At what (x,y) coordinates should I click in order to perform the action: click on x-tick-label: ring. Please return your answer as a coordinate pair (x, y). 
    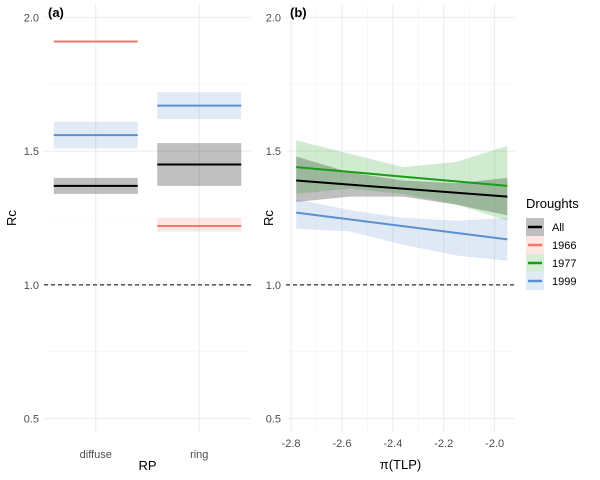
    Looking at the image, I should click on (199, 455).